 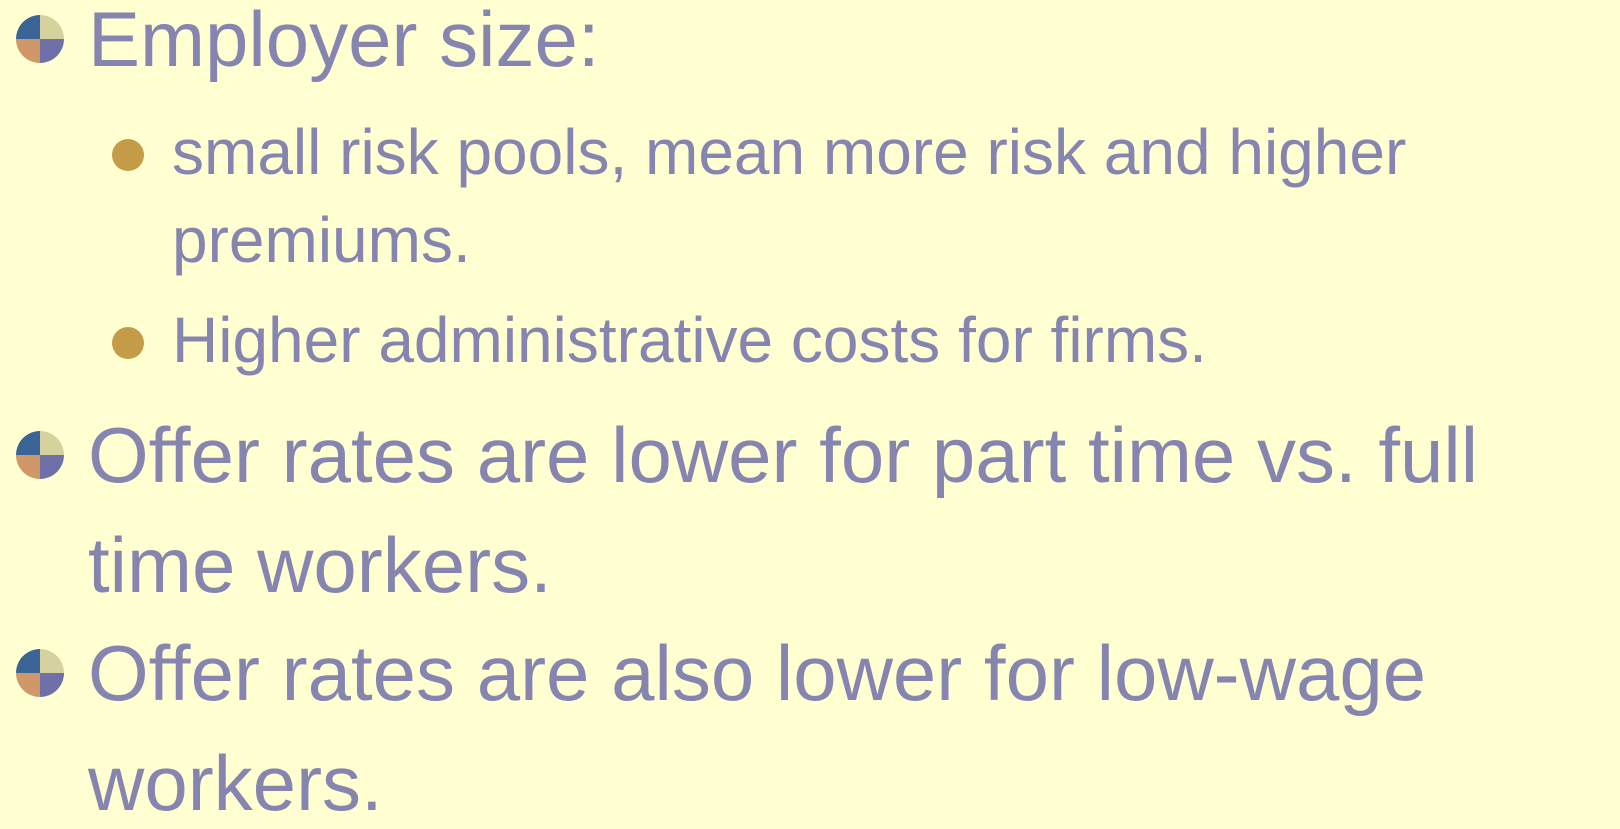 I want to click on bullet-text: Employer size:, so click(x=344, y=41).